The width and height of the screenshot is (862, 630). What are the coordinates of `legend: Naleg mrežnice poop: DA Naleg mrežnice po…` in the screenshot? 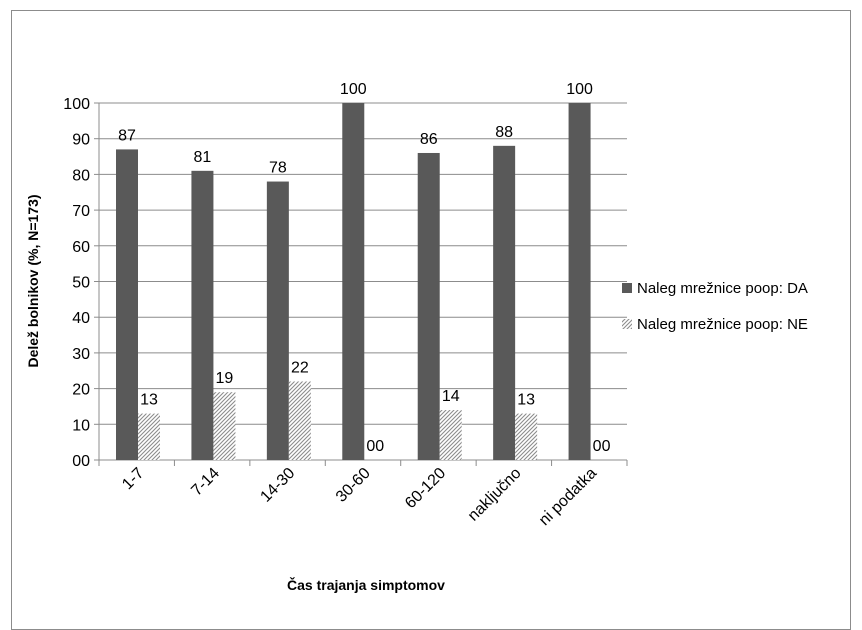 It's located at (715, 306).